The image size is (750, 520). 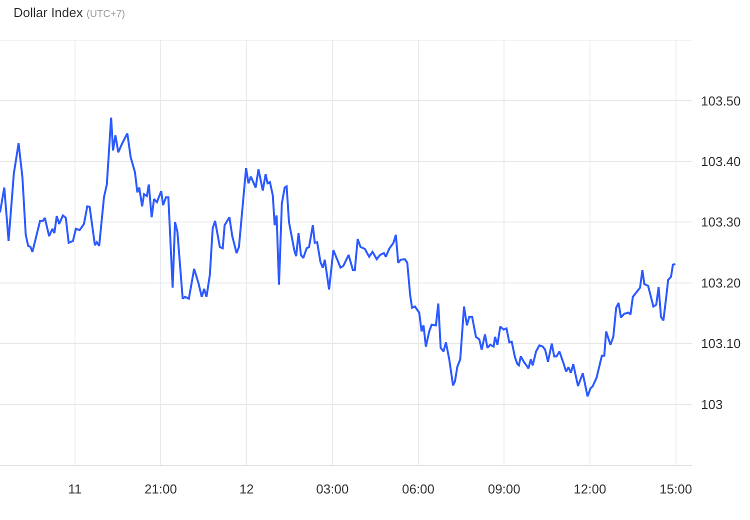 I want to click on y-tick-label: 103.10, so click(x=721, y=344).